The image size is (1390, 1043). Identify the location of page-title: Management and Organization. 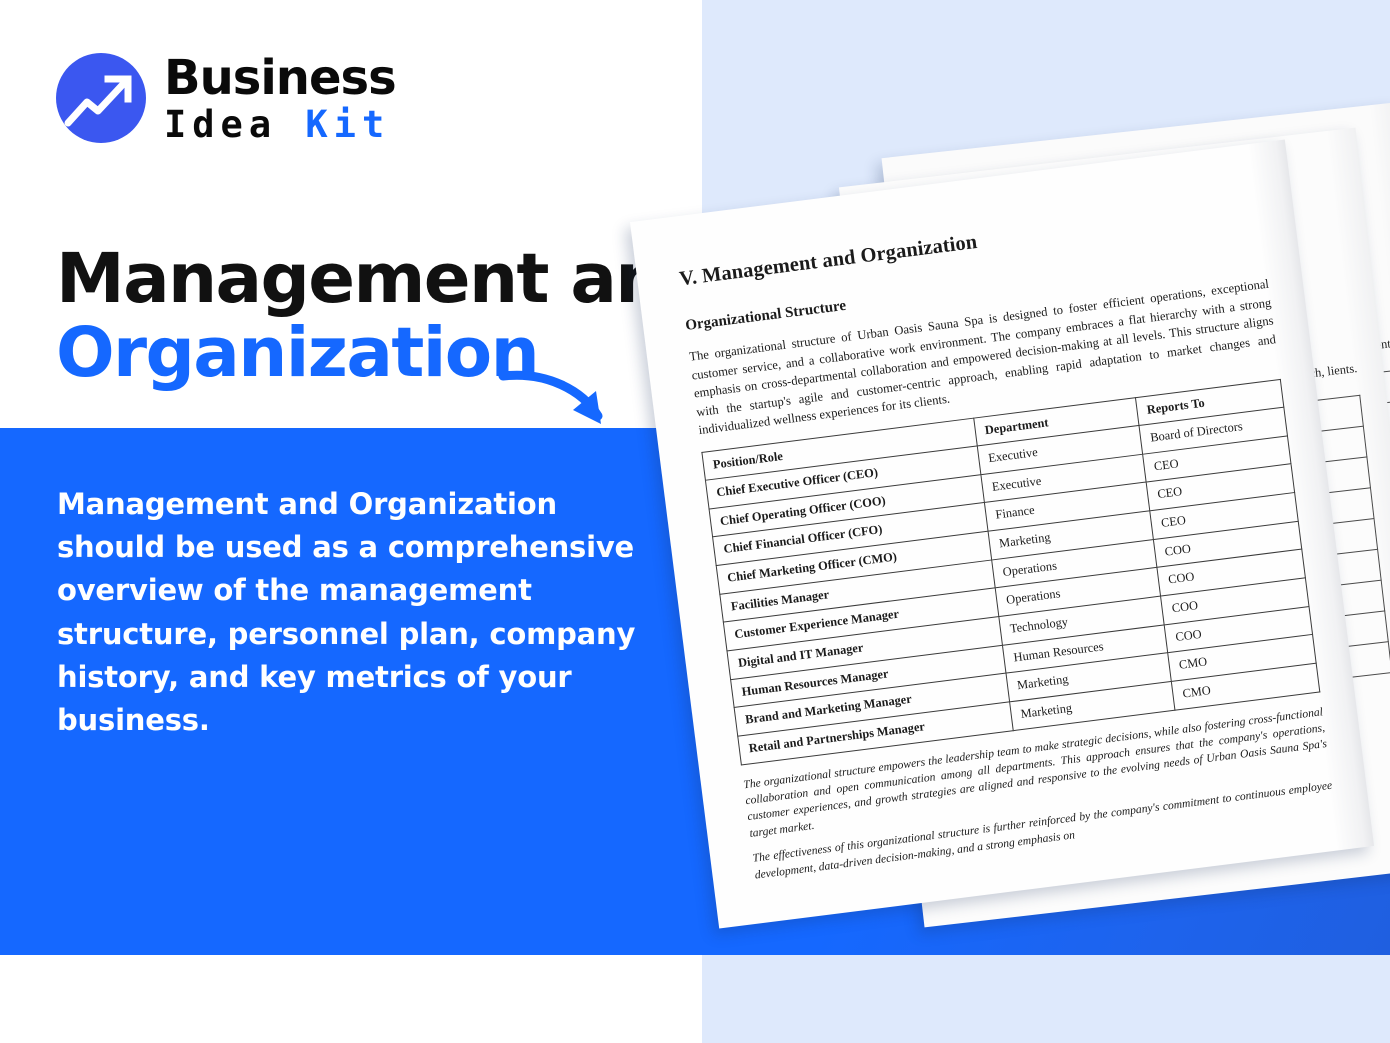
(384, 316).